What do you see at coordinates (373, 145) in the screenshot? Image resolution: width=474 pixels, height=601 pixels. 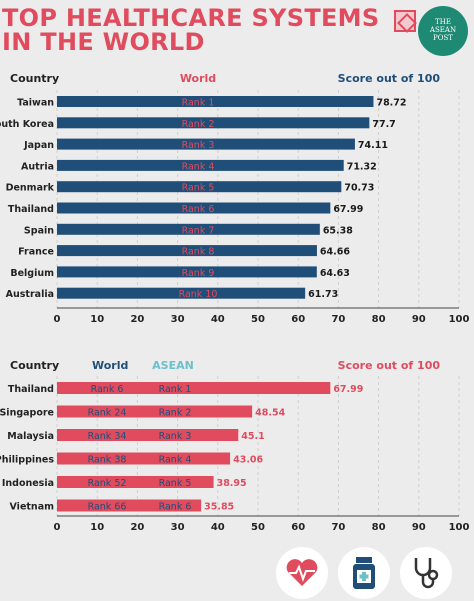 I see `value-label: 74.11` at bounding box center [373, 145].